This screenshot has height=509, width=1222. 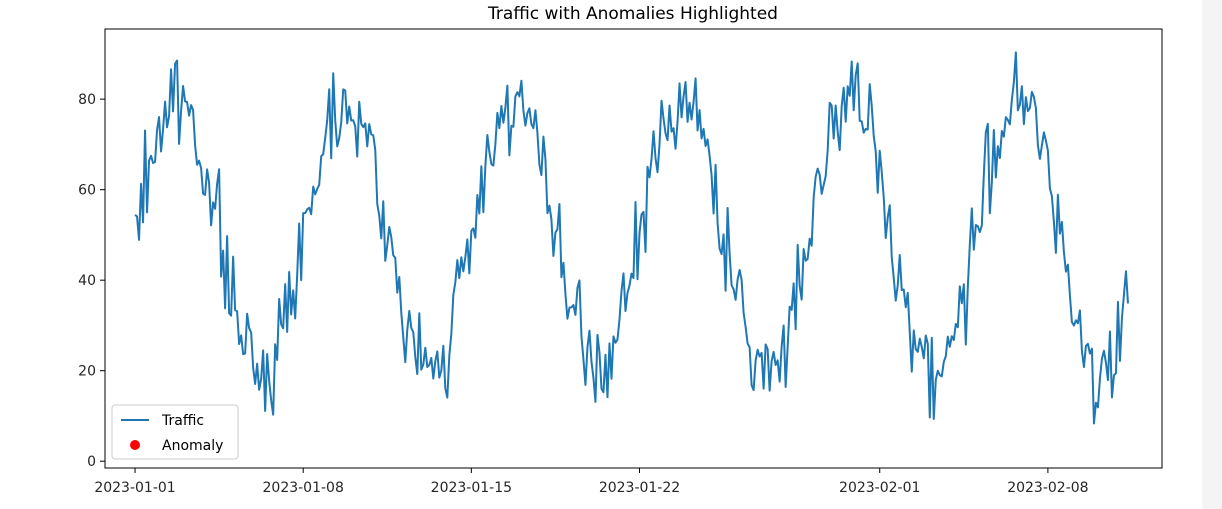 I want to click on x-tick-label: 2023-02-08, so click(x=1047, y=488).